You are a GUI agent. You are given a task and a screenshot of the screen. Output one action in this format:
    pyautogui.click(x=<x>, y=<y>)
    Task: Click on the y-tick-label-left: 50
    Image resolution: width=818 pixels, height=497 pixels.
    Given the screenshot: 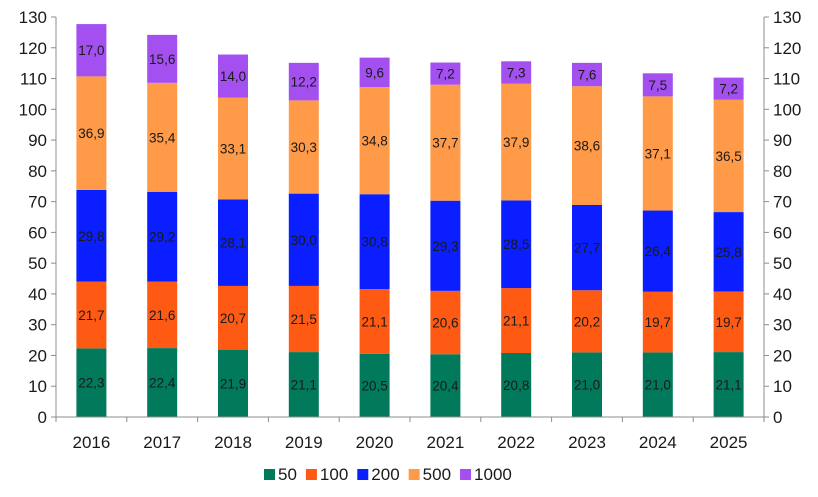 What is the action you would take?
    pyautogui.click(x=37, y=263)
    